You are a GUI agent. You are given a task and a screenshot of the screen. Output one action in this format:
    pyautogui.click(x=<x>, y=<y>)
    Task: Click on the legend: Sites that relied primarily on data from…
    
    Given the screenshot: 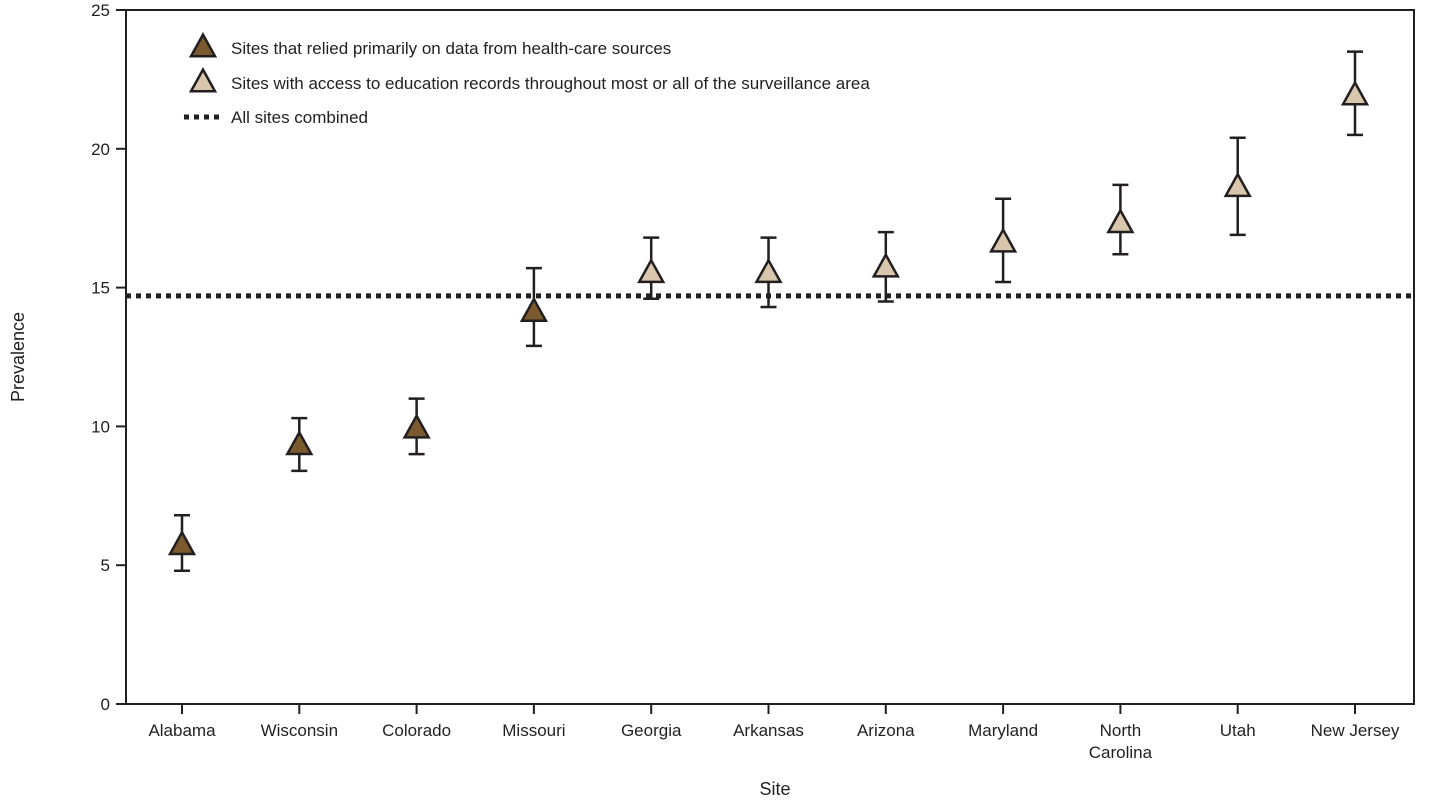 What is the action you would take?
    pyautogui.click(x=527, y=79)
    